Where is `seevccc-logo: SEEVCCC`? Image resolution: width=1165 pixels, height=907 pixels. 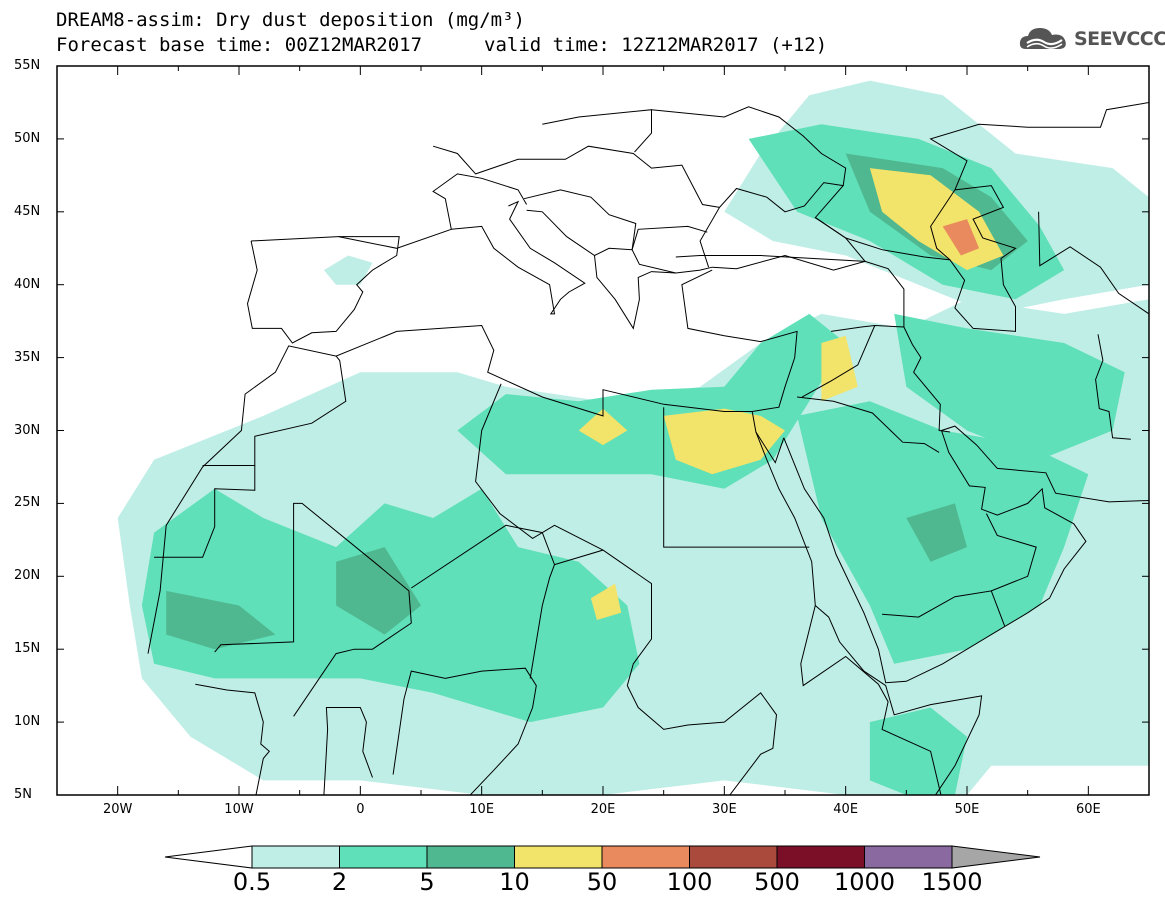 seevccc-logo: SEEVCCC is located at coordinates (1091, 39).